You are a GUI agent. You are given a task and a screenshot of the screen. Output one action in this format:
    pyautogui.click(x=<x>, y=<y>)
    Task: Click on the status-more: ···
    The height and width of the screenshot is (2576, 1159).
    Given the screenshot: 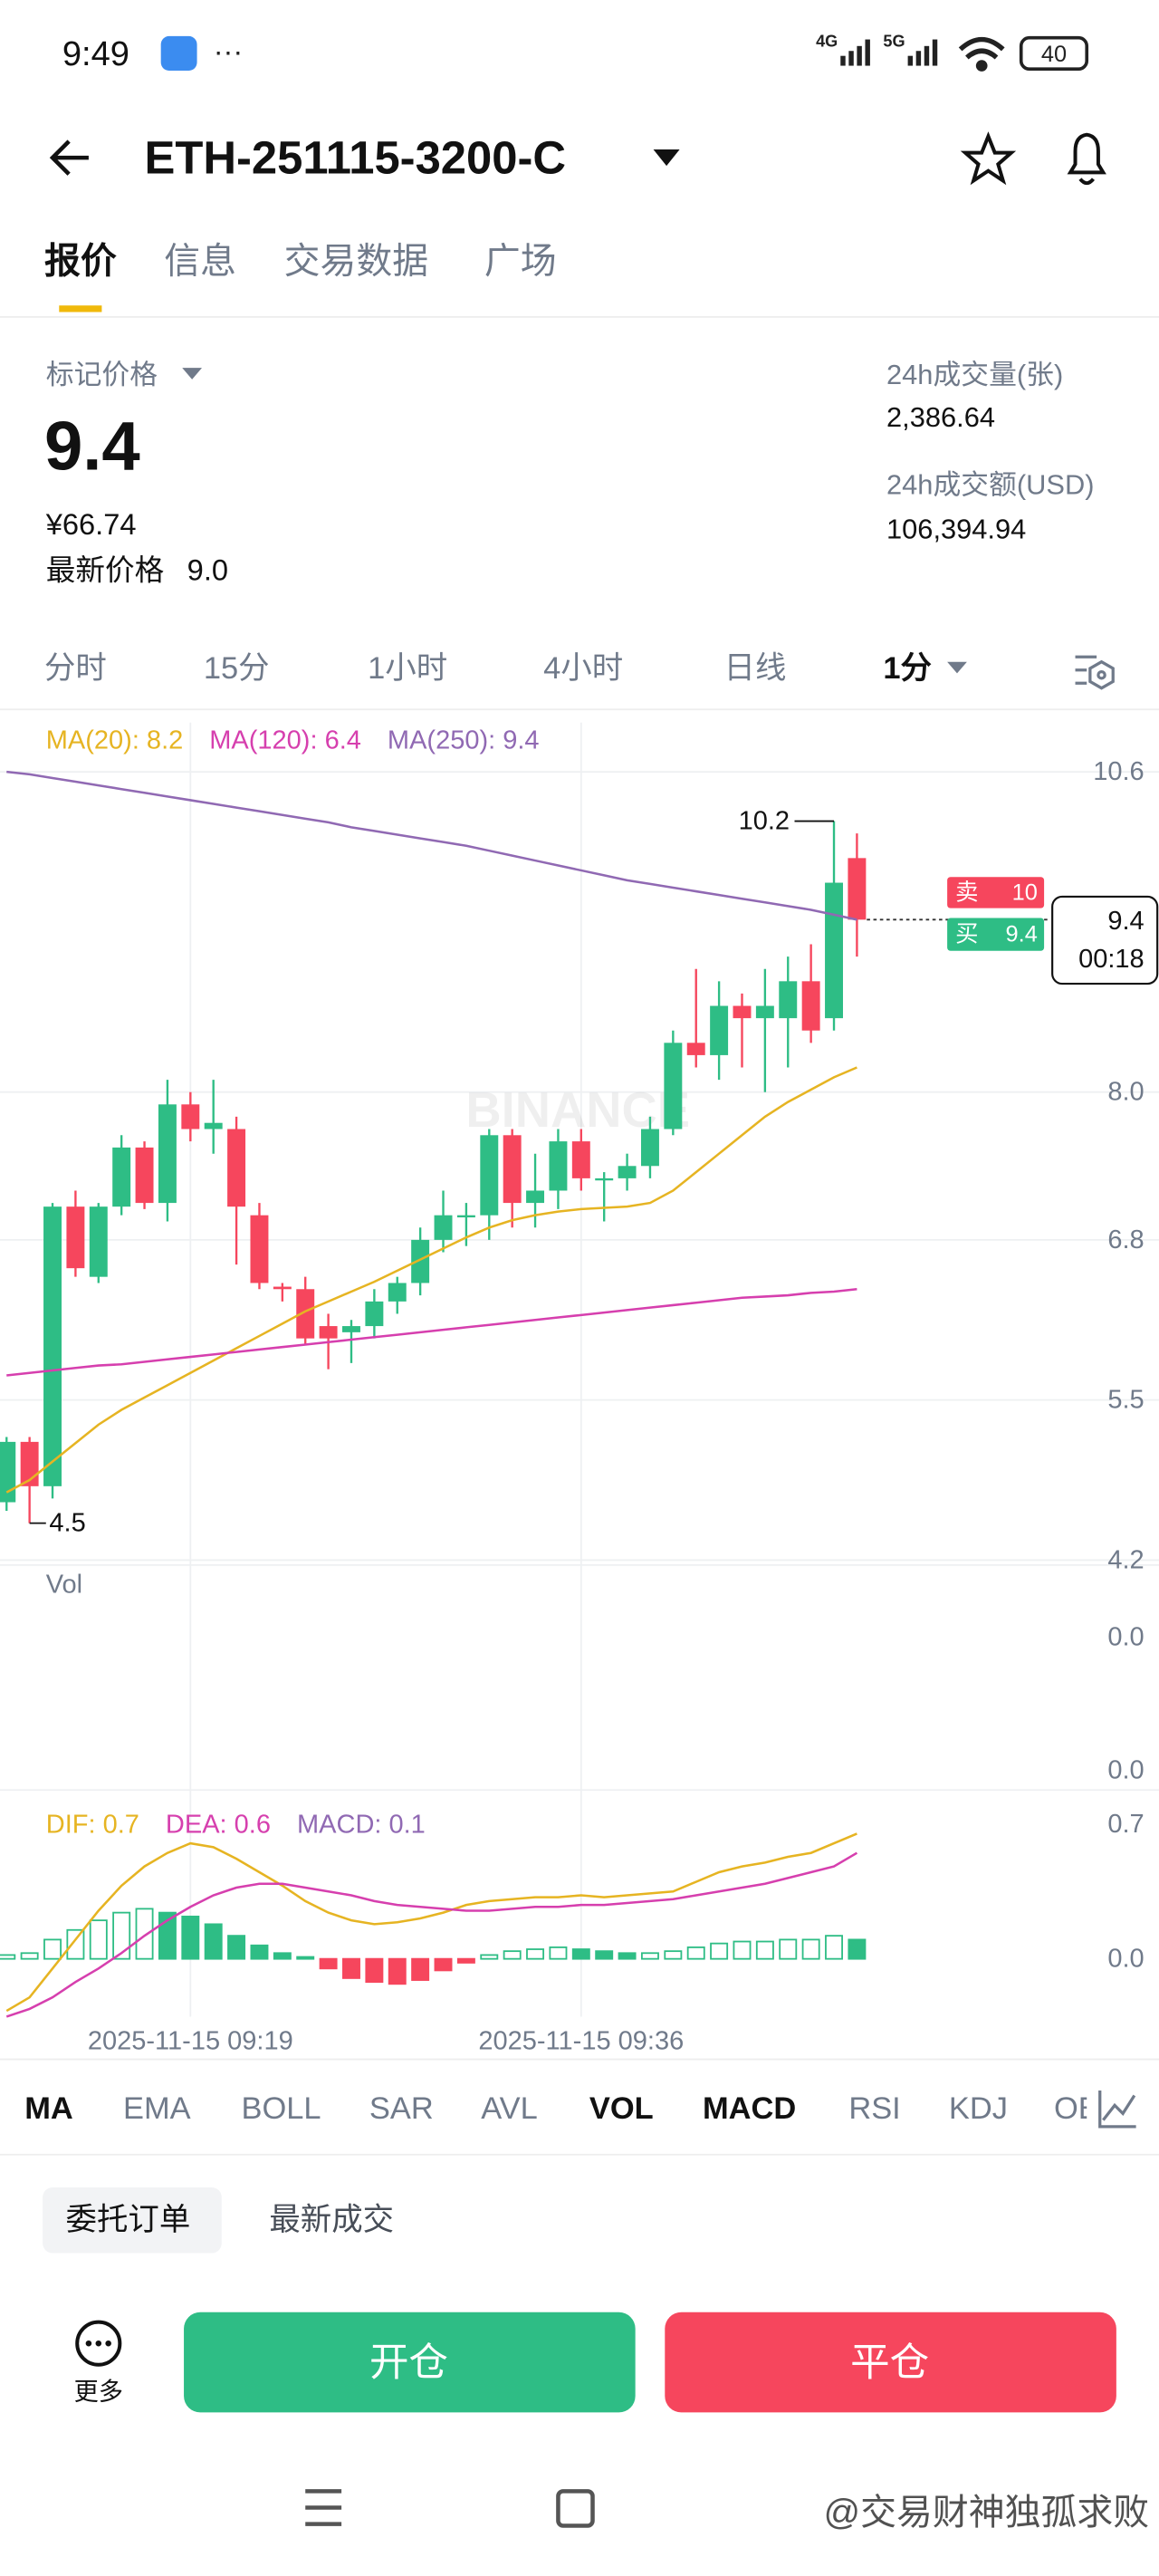 What is the action you would take?
    pyautogui.click(x=229, y=51)
    